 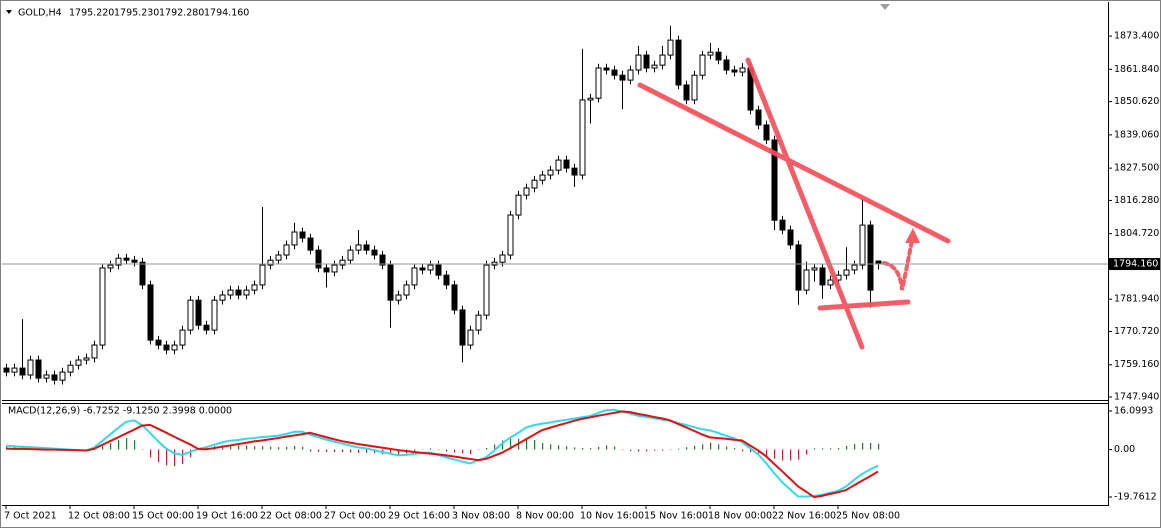 What do you see at coordinates (1133, 410) in the screenshot?
I see `y-tick-label: 16.0993` at bounding box center [1133, 410].